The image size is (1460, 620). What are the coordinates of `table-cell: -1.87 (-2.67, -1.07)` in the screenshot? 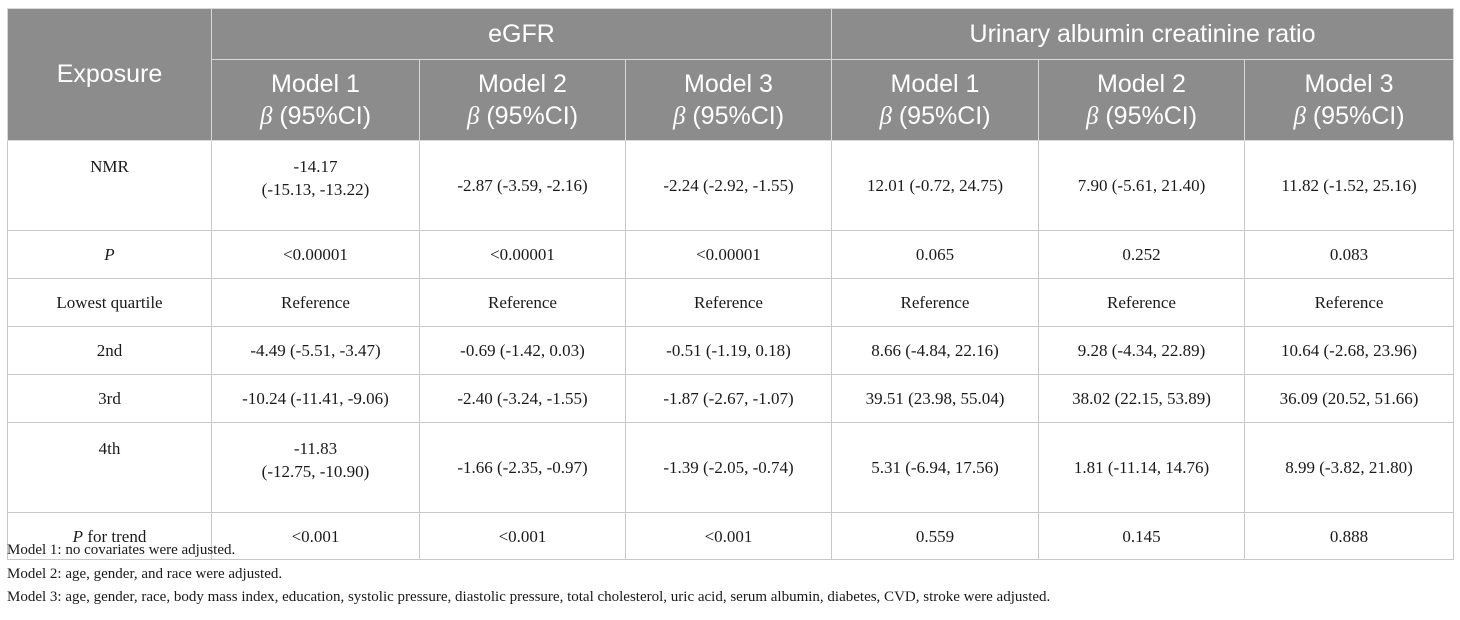 It's located at (728, 398).